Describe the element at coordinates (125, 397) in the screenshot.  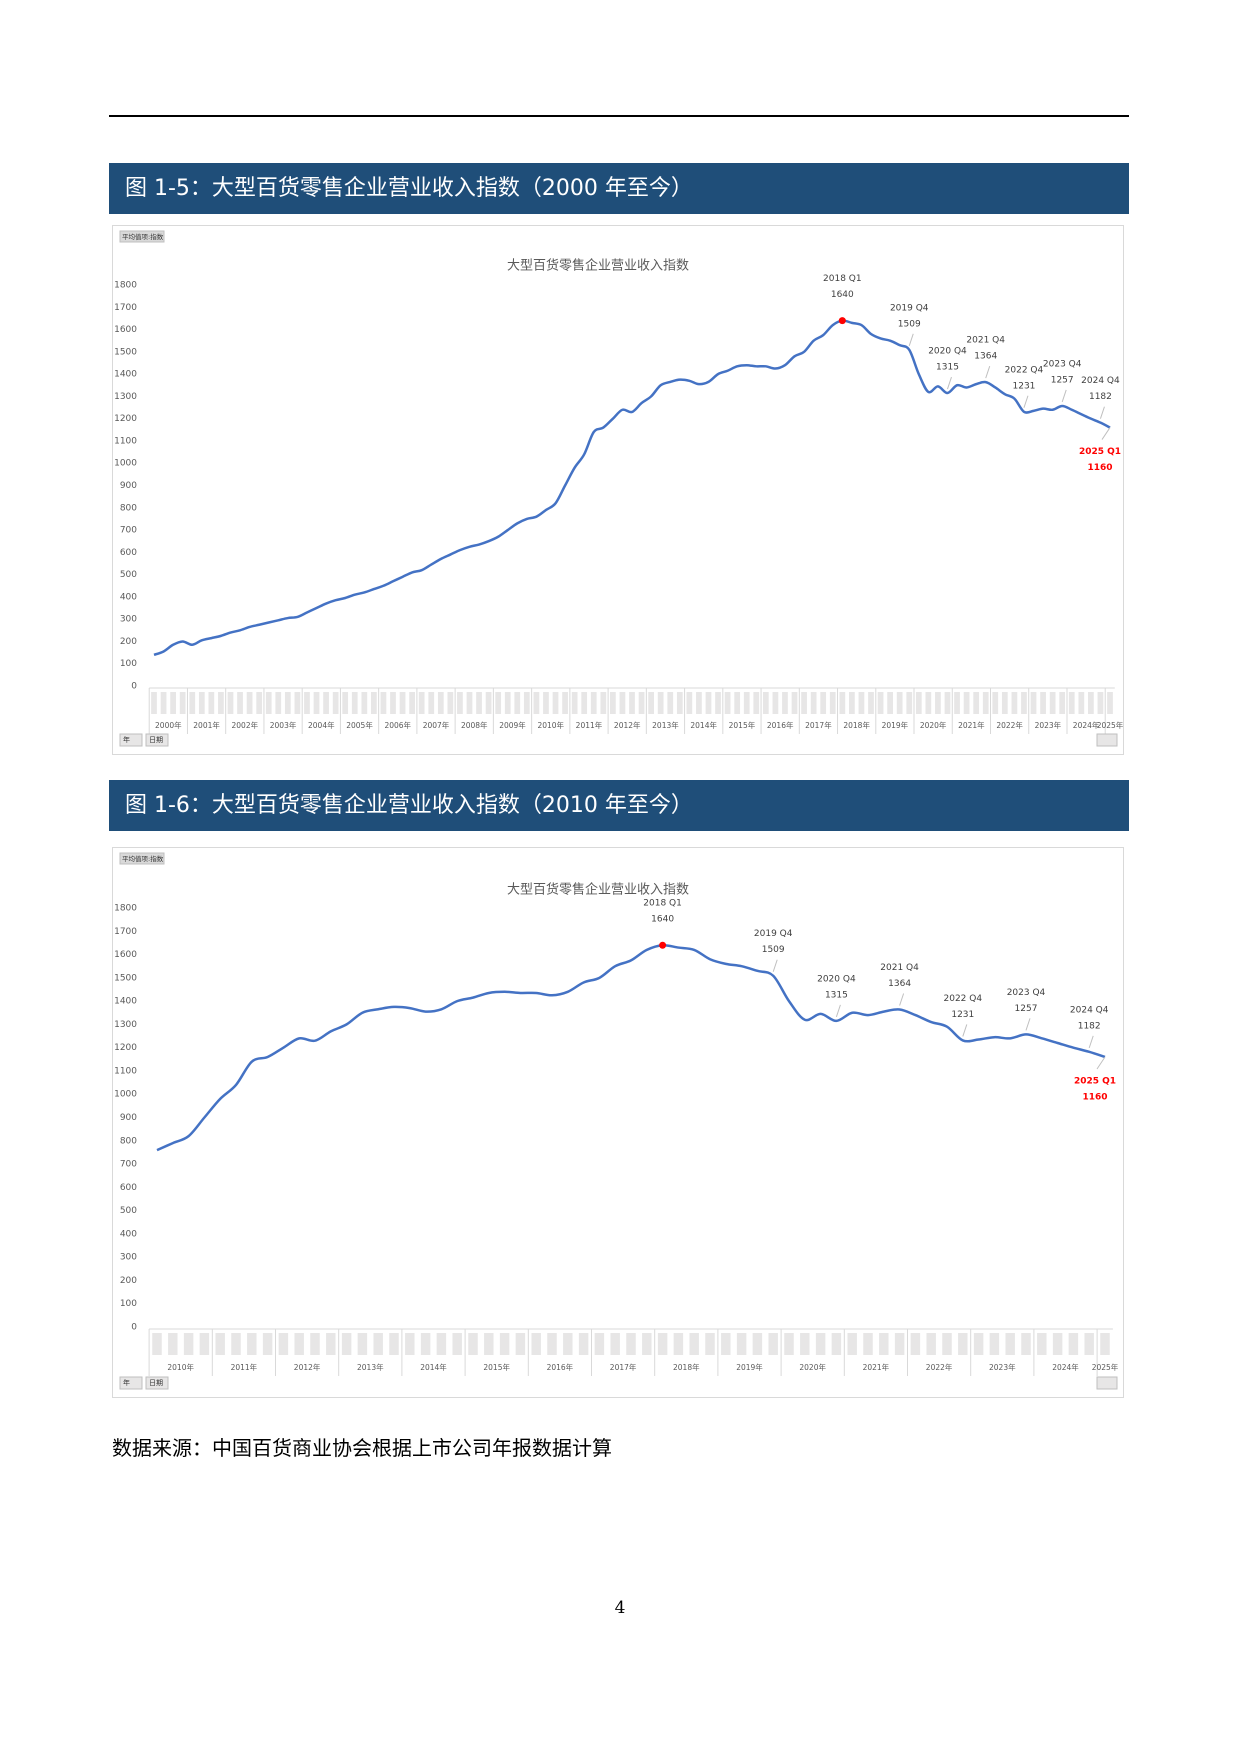
I see `y-tick-label: 1300` at that location.